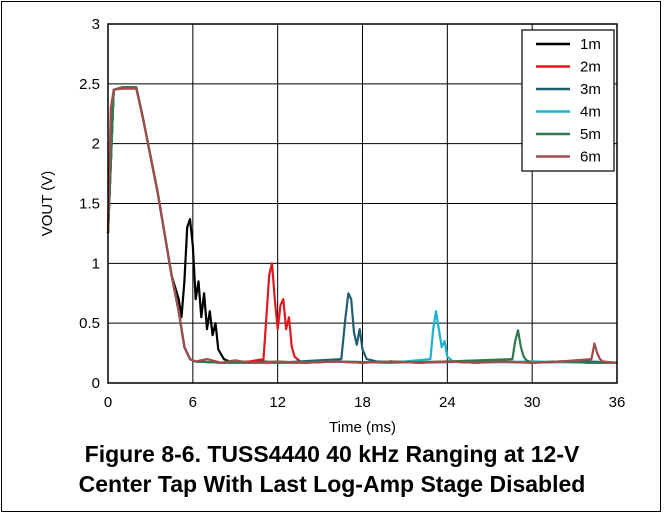 Image resolution: width=664 pixels, height=515 pixels. What do you see at coordinates (47, 204) in the screenshot?
I see `y-axis-label: VOUT (V)` at bounding box center [47, 204].